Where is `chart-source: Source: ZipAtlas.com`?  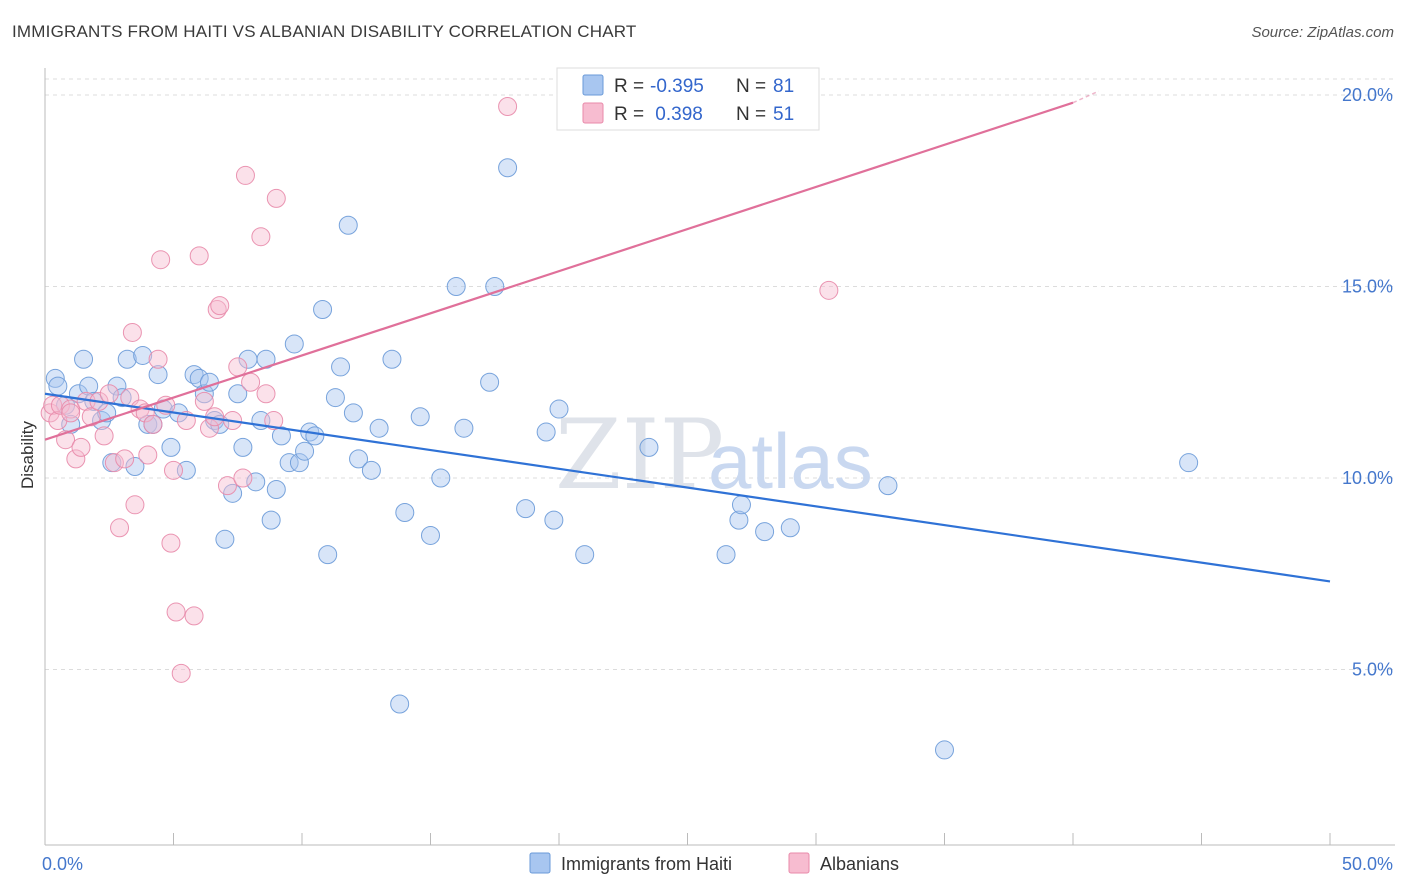
chart-source: Source: ZipAtlas.com is located at coordinates (1322, 32).